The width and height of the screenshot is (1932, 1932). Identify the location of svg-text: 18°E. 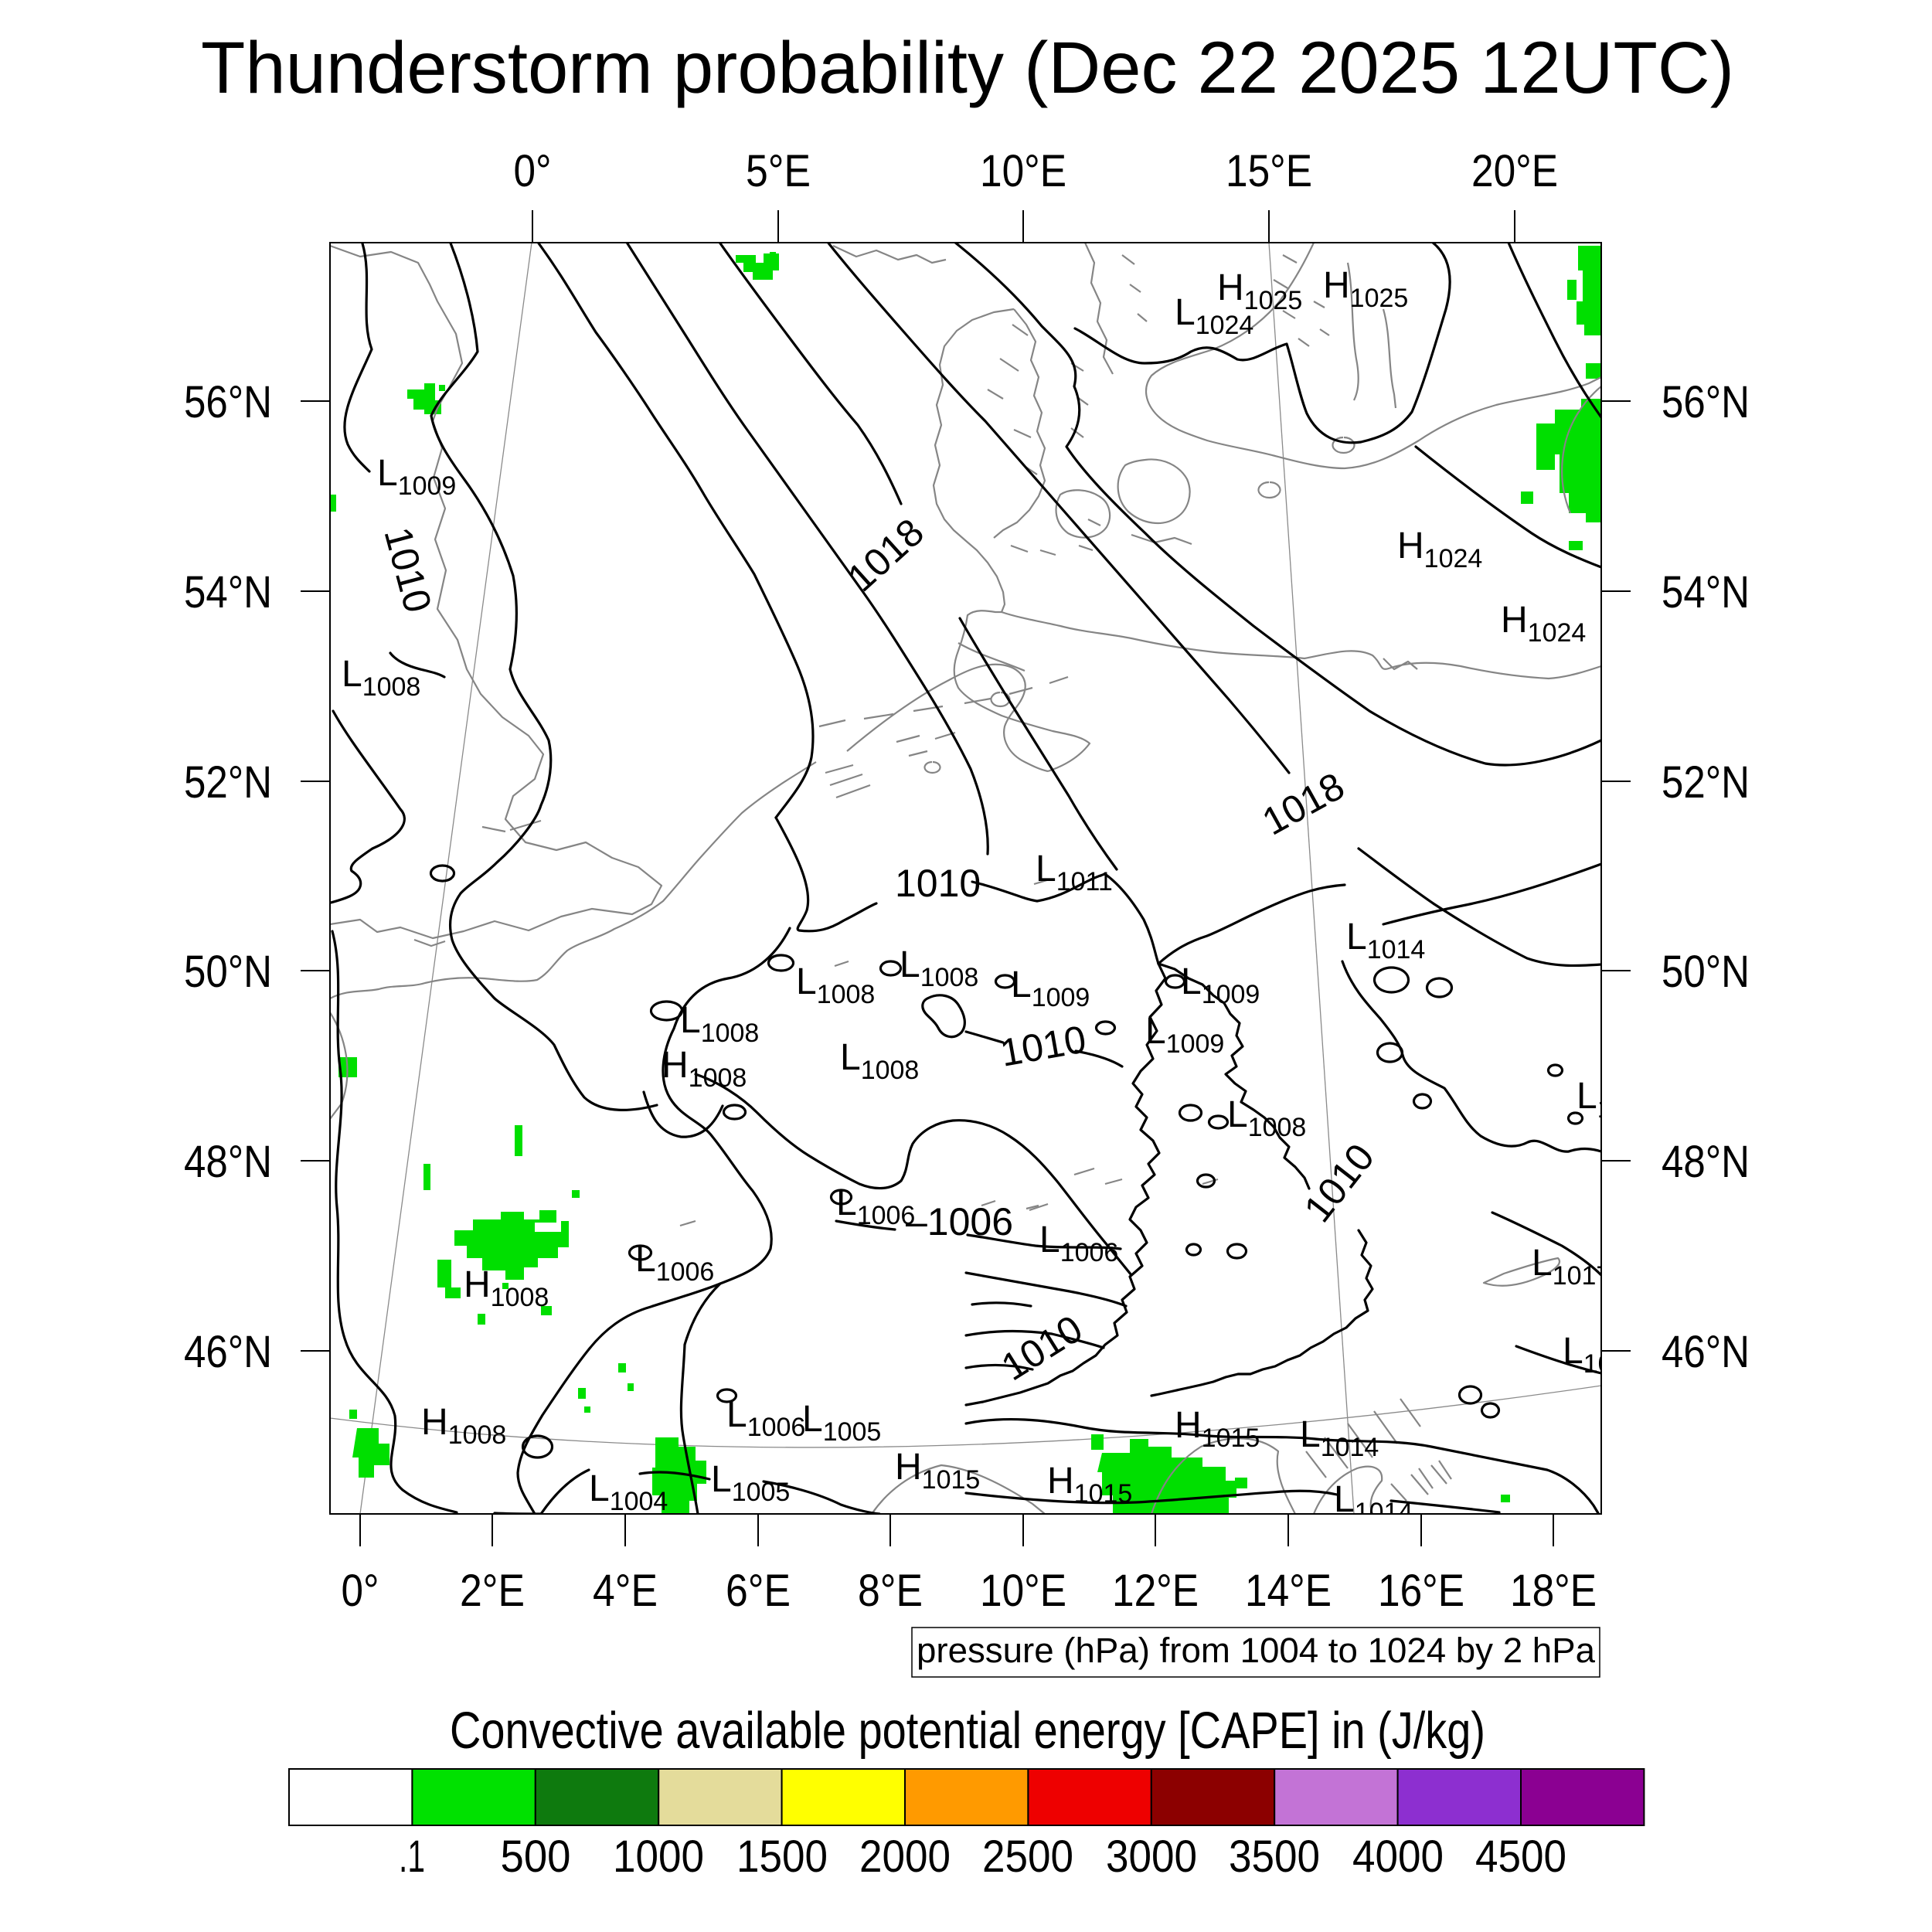
(1554, 1591).